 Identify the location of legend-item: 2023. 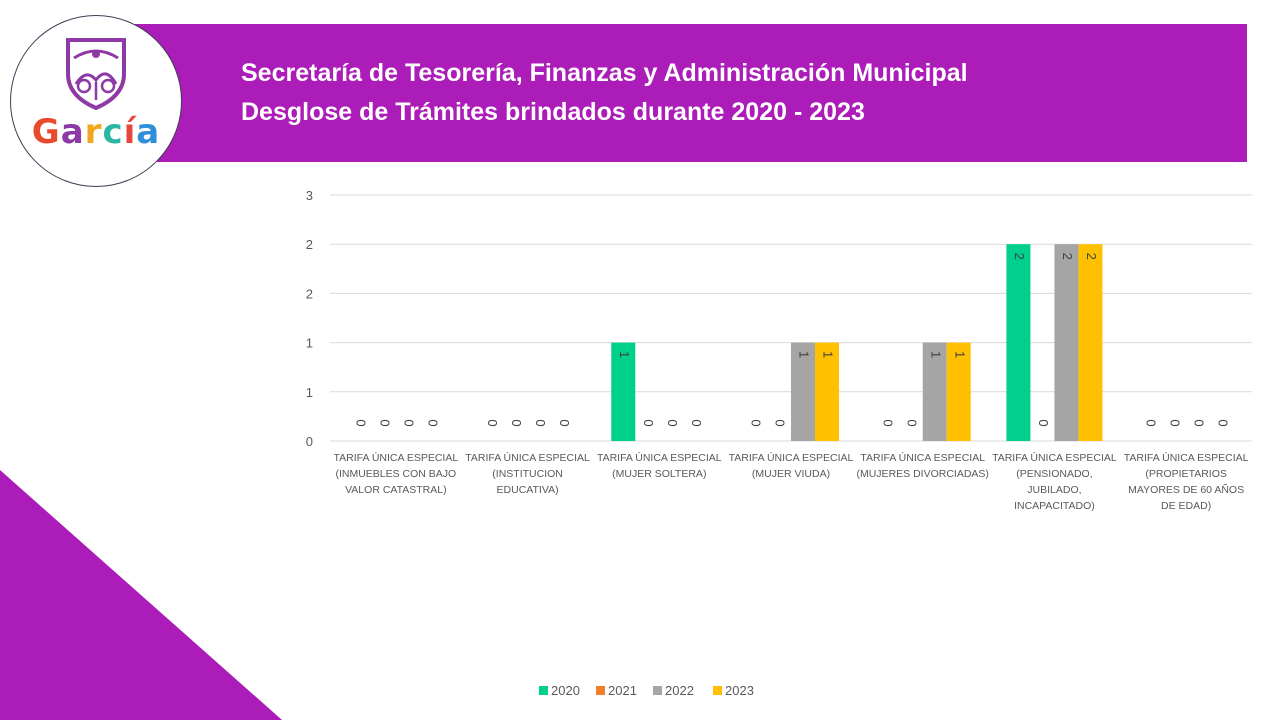
(733, 690).